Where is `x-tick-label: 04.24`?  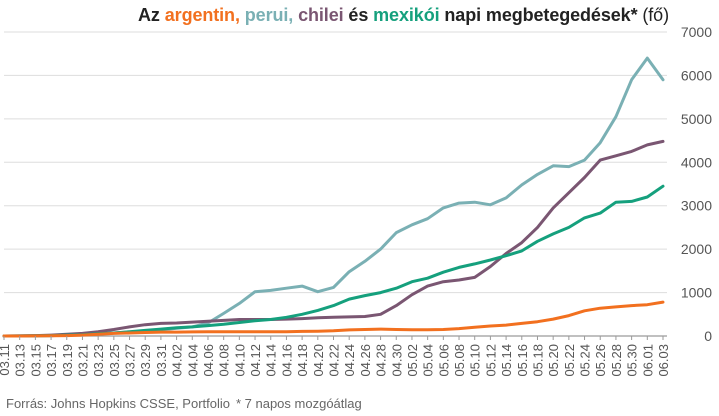
x-tick-label: 04.24 is located at coordinates (349, 360).